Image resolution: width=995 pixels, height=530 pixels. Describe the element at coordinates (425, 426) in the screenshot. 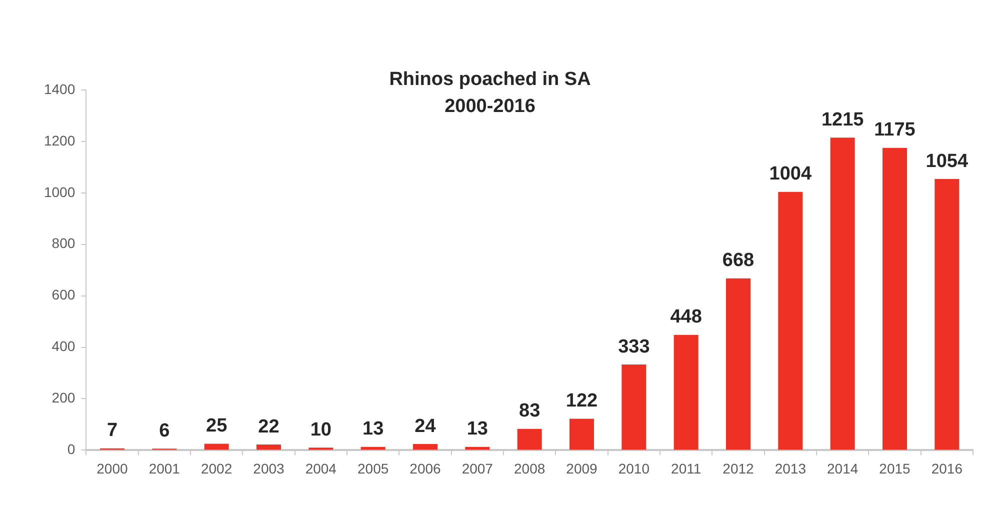

I see `data-label: 24` at that location.